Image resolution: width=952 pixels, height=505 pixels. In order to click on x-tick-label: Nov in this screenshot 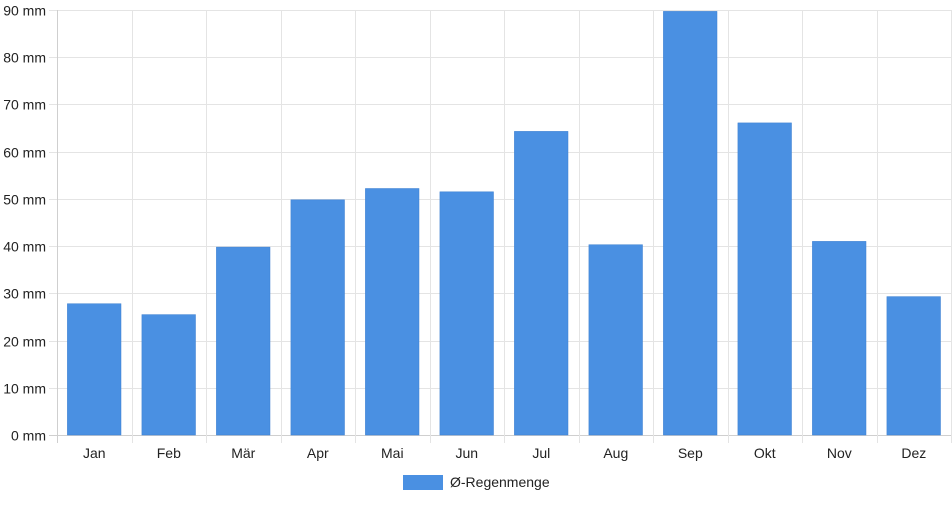, I will do `click(839, 453)`.